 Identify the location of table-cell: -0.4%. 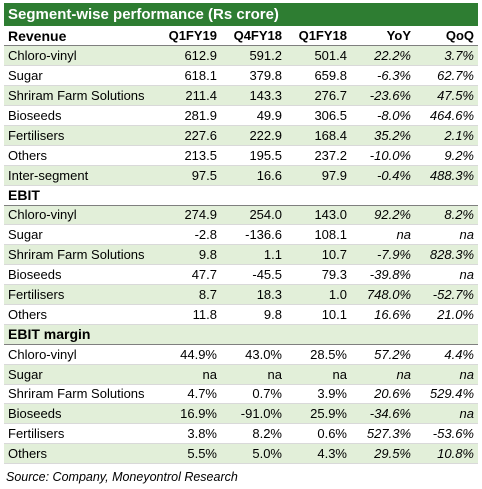
(383, 175).